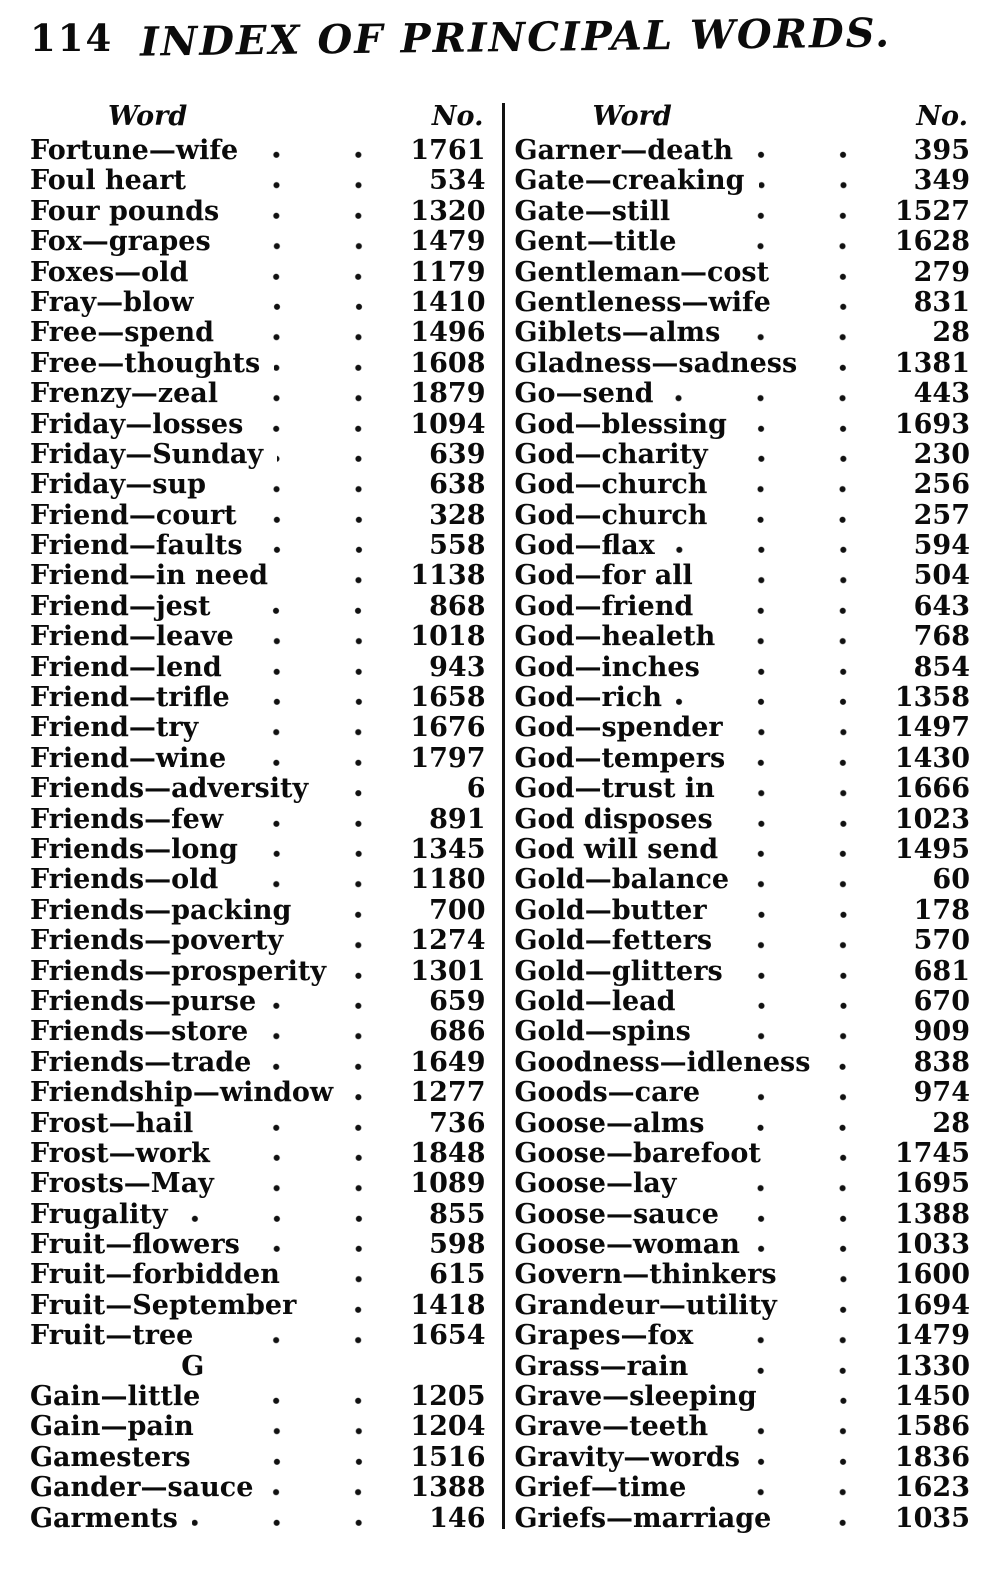 Image resolution: width=1000 pixels, height=1591 pixels. What do you see at coordinates (125, 211) in the screenshot?
I see `entry-word: Four pounds` at bounding box center [125, 211].